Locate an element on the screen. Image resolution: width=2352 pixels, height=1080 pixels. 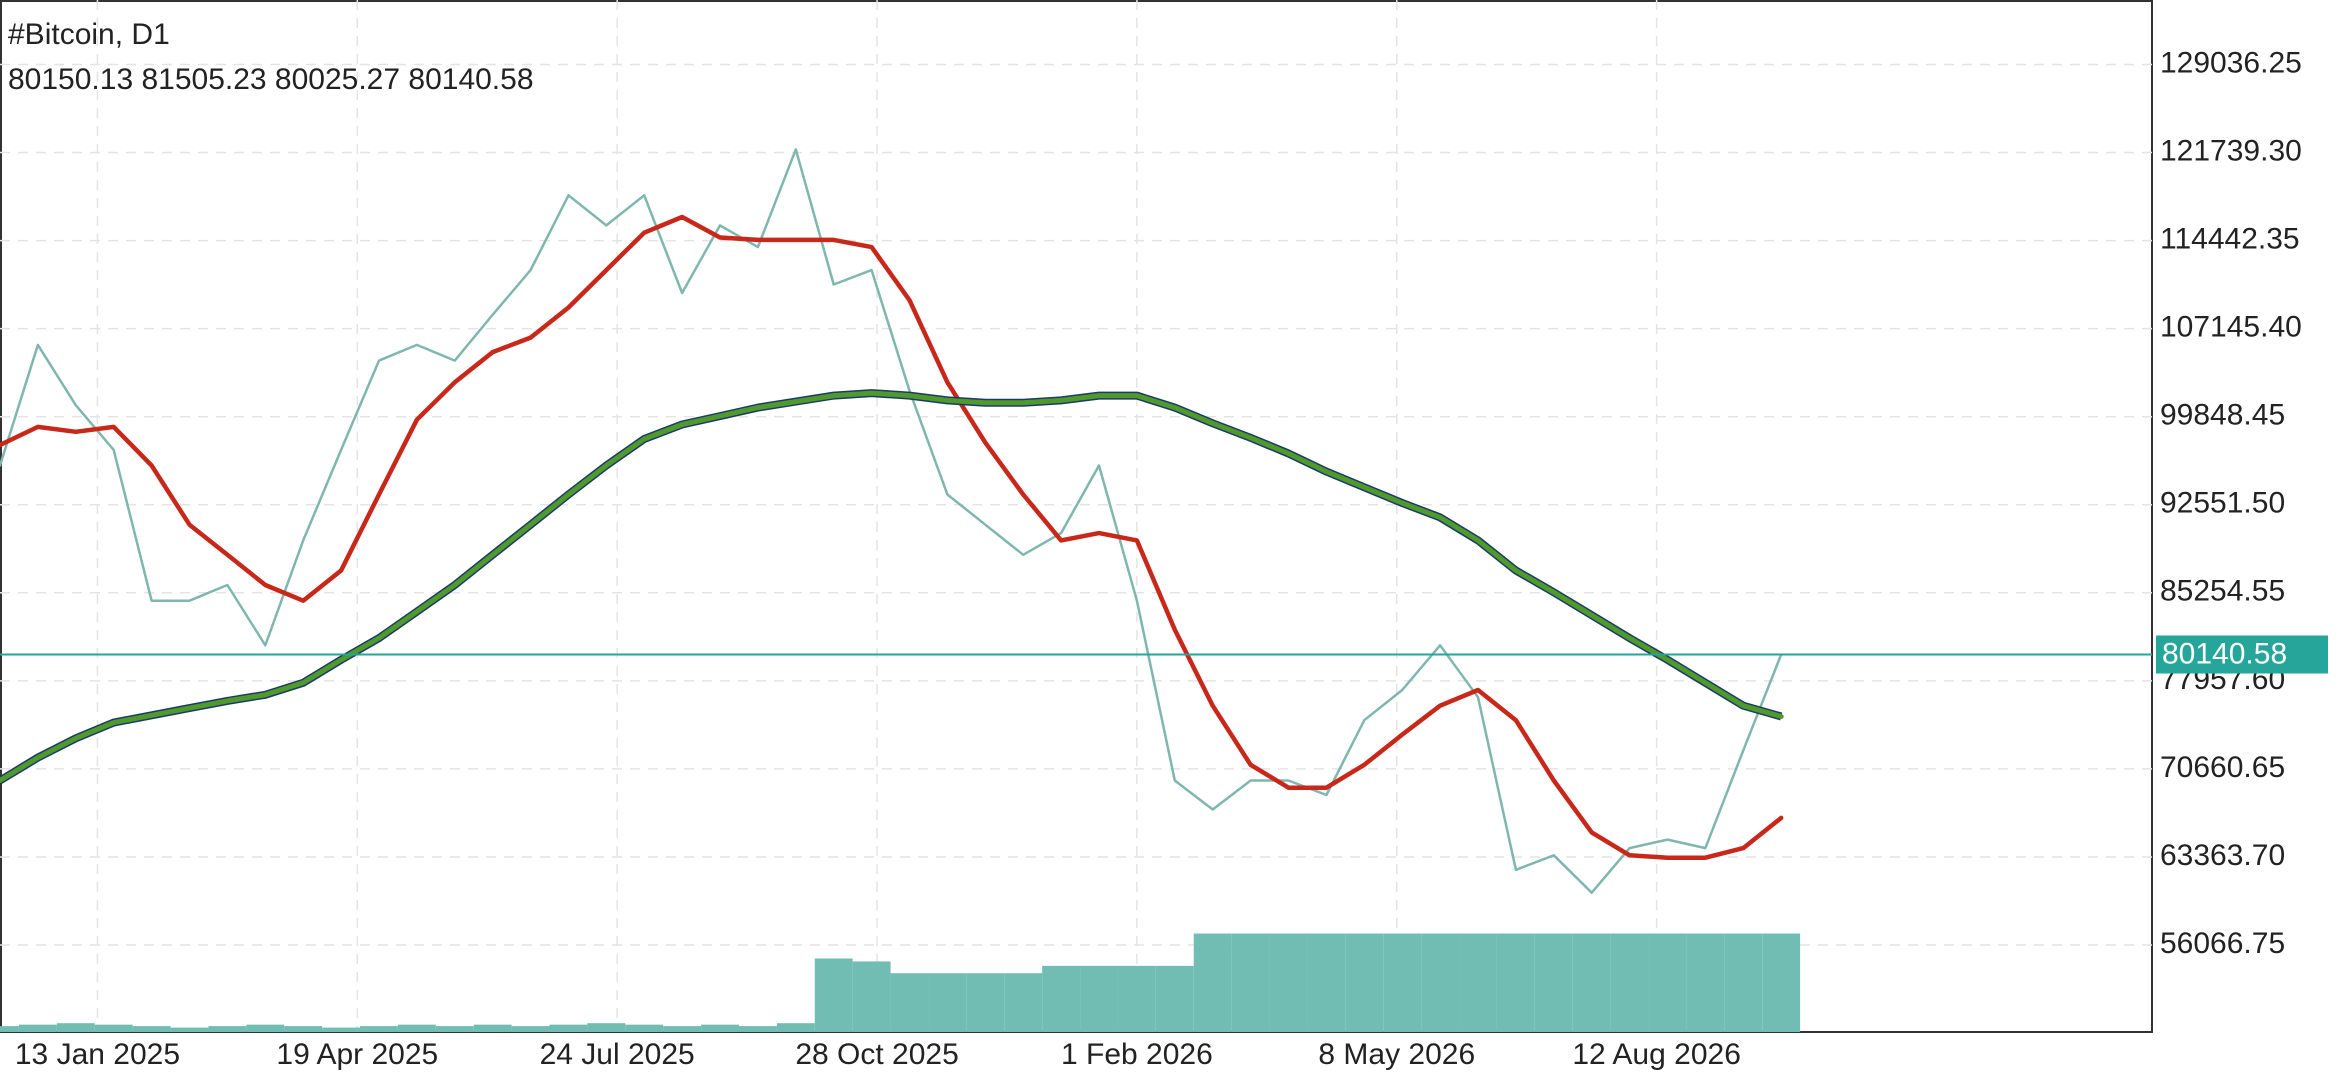
volume is located at coordinates (900, 982).